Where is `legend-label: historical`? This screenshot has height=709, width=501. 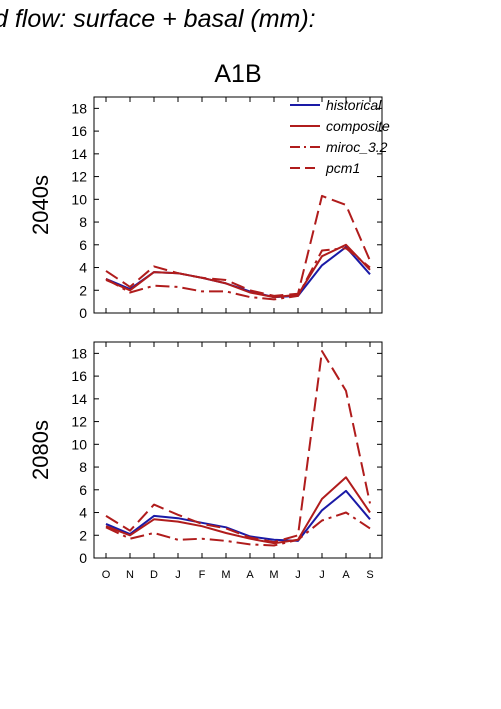 legend-label: historical is located at coordinates (354, 105).